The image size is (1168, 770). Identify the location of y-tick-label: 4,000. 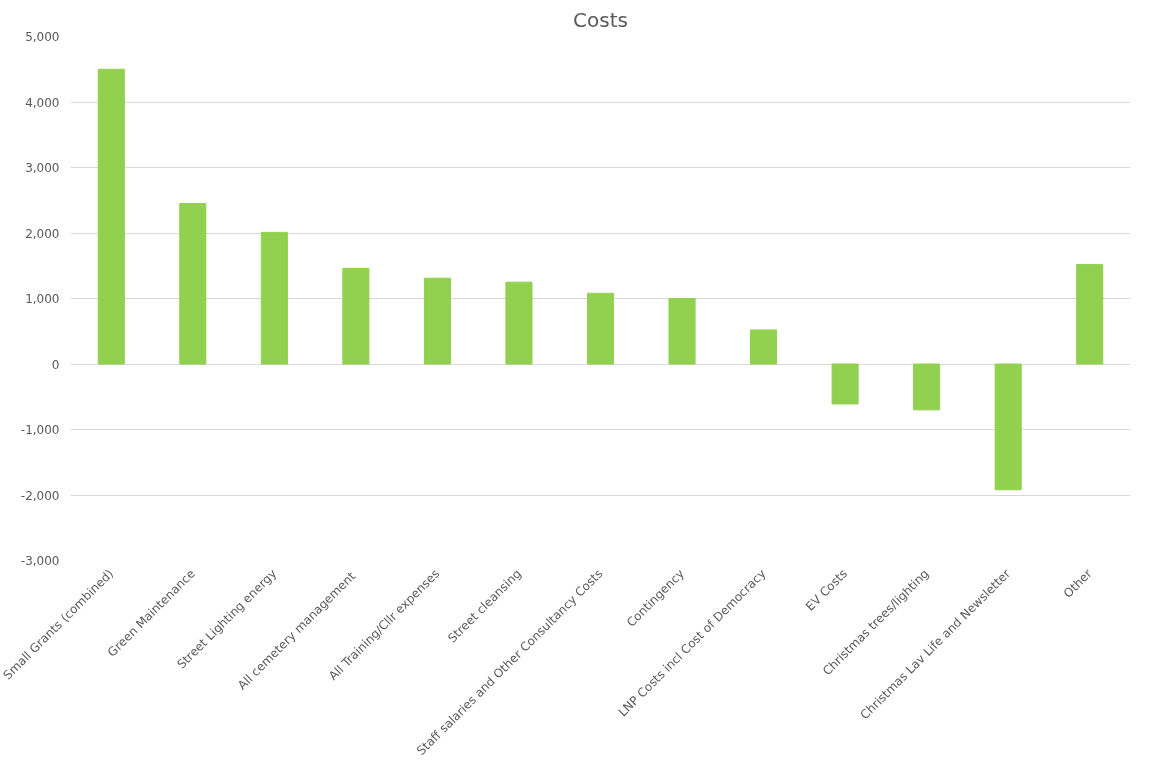
(42, 102).